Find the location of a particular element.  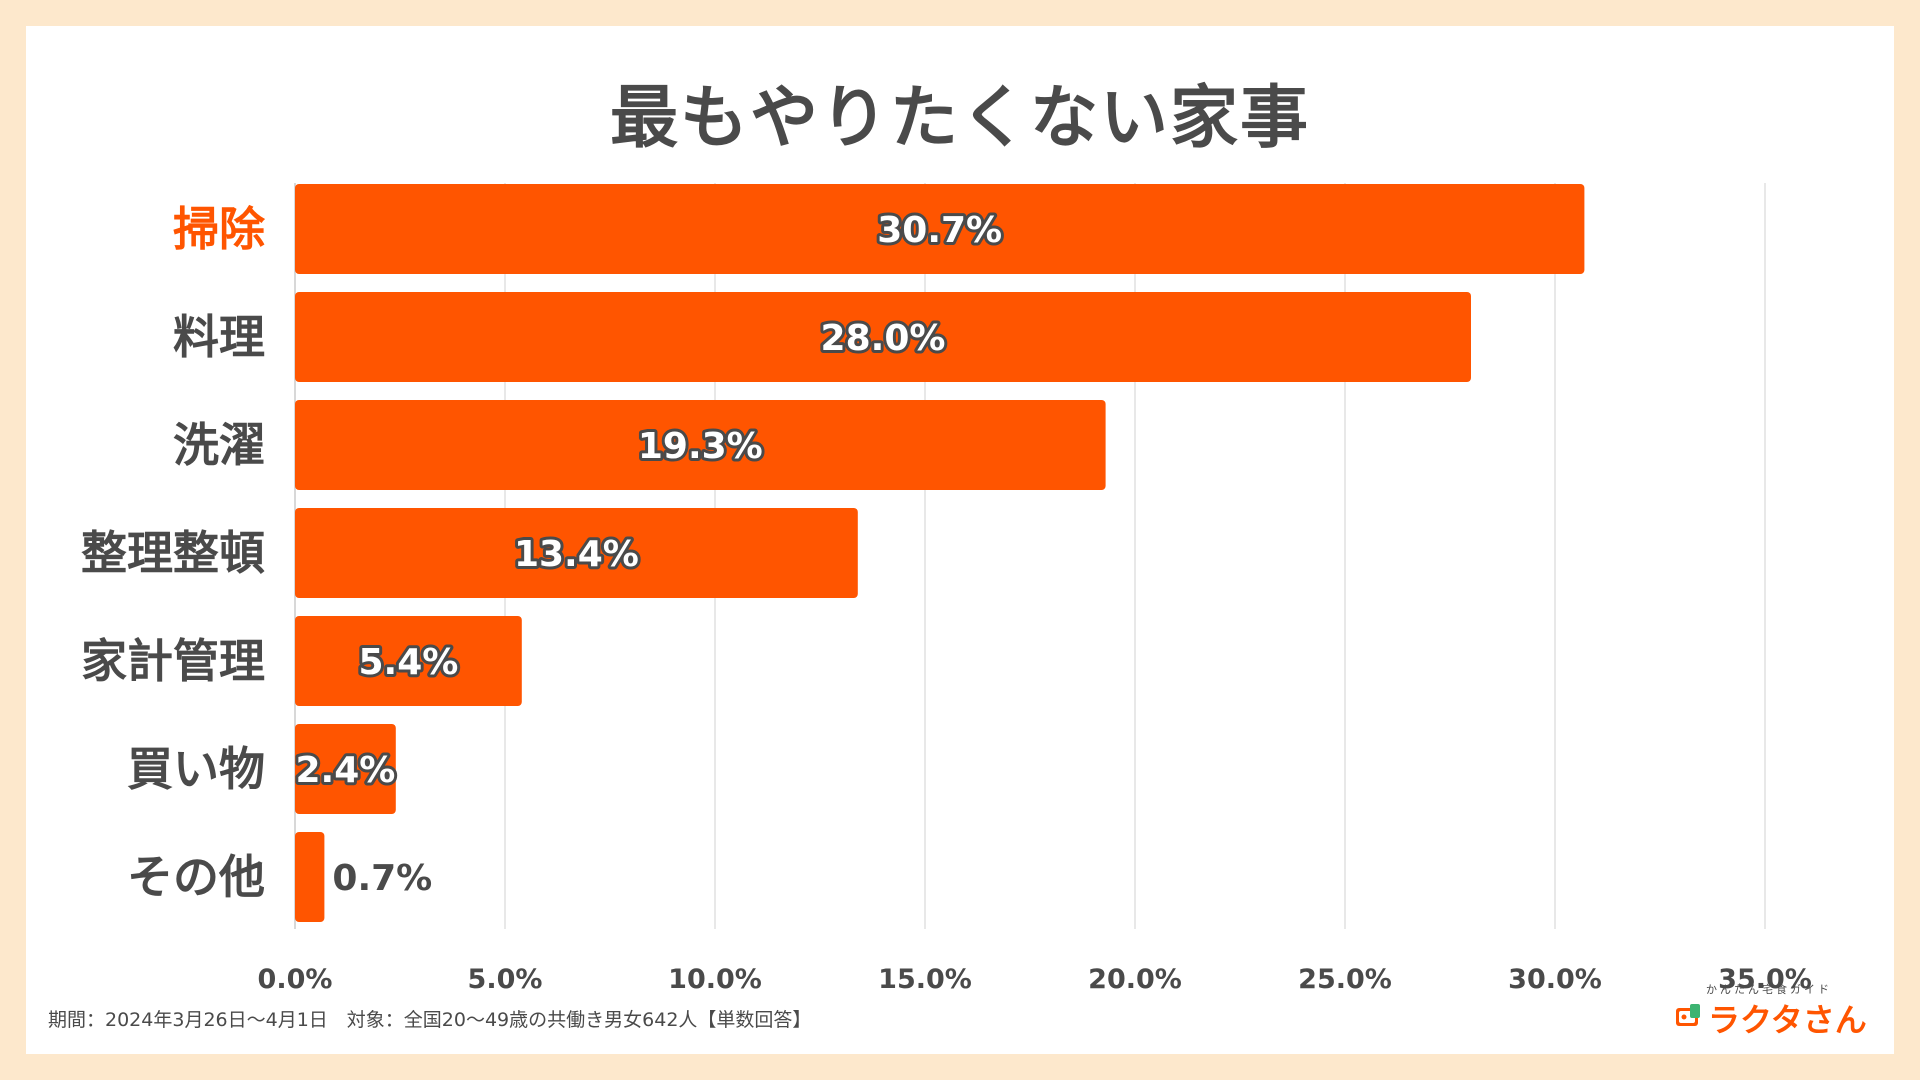

logo-name: ラクタさん is located at coordinates (1787, 1020).